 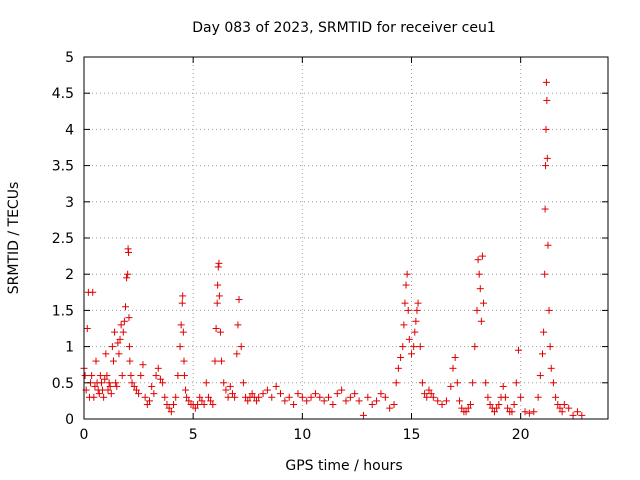 I want to click on x-tick-label: 10, so click(x=302, y=435).